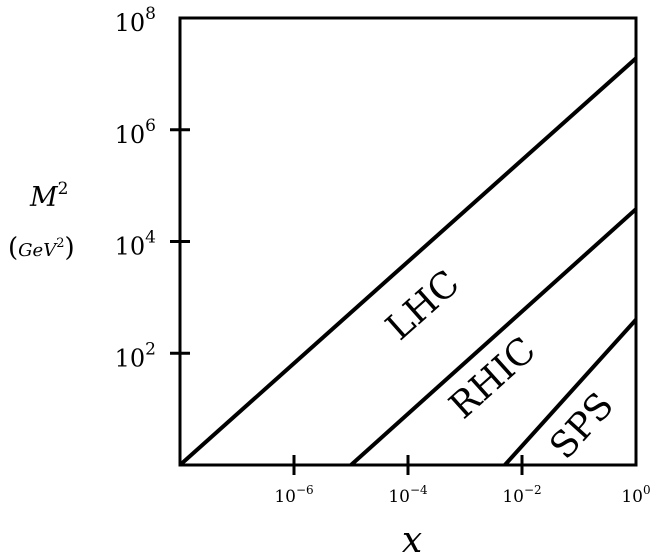 Image resolution: width=655 pixels, height=557 pixels. I want to click on x-tick-label: 10⁻², so click(521, 495).